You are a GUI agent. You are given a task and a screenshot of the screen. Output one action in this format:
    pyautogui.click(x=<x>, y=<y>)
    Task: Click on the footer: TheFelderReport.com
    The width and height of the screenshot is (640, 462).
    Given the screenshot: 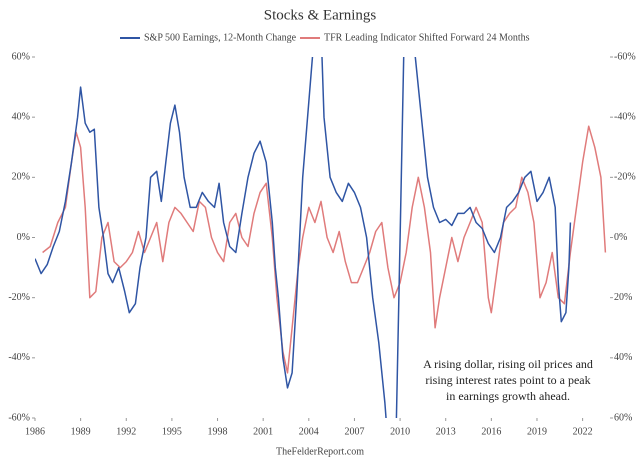 What is the action you would take?
    pyautogui.click(x=320, y=451)
    